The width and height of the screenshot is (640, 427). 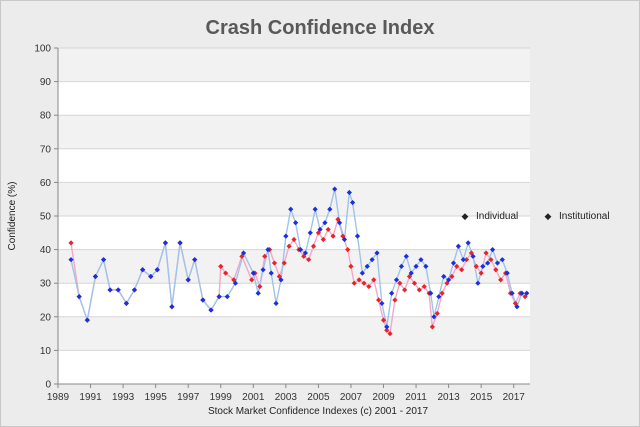 I want to click on legend-label-individual: Individual, so click(x=497, y=216).